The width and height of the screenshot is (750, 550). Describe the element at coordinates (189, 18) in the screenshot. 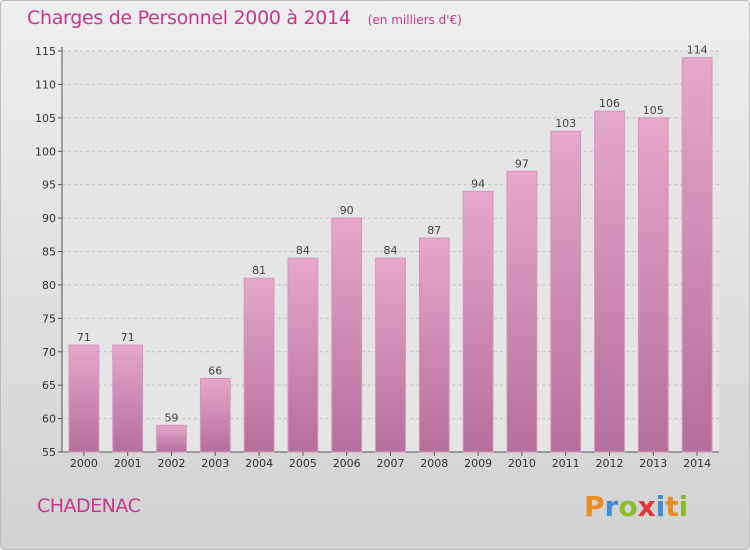

I see `chart-title: Charges de Personnel 2000 à 2014` at that location.